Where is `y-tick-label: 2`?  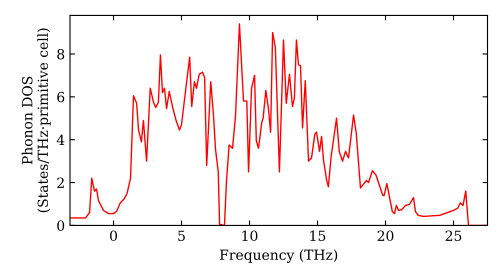 y-tick-label: 2 is located at coordinates (60, 183).